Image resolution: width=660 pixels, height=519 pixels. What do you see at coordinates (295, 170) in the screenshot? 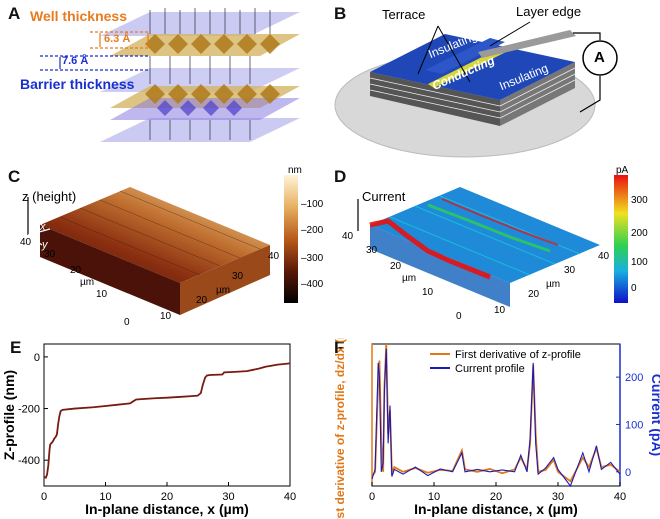
I see `c-colorbar-unit: nm` at bounding box center [295, 170].